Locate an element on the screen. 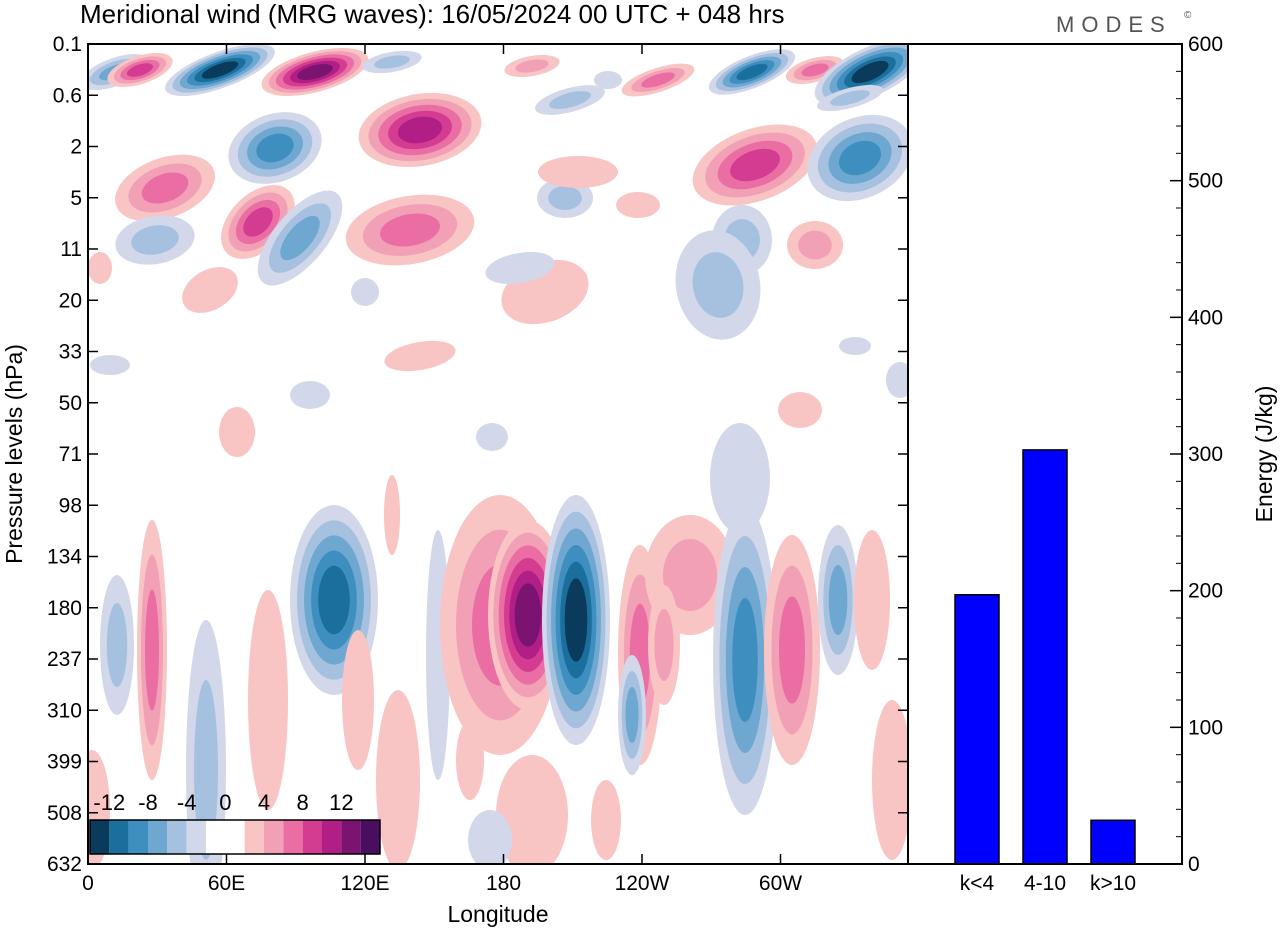  wavenumber-label: 4-10 is located at coordinates (1045, 883).